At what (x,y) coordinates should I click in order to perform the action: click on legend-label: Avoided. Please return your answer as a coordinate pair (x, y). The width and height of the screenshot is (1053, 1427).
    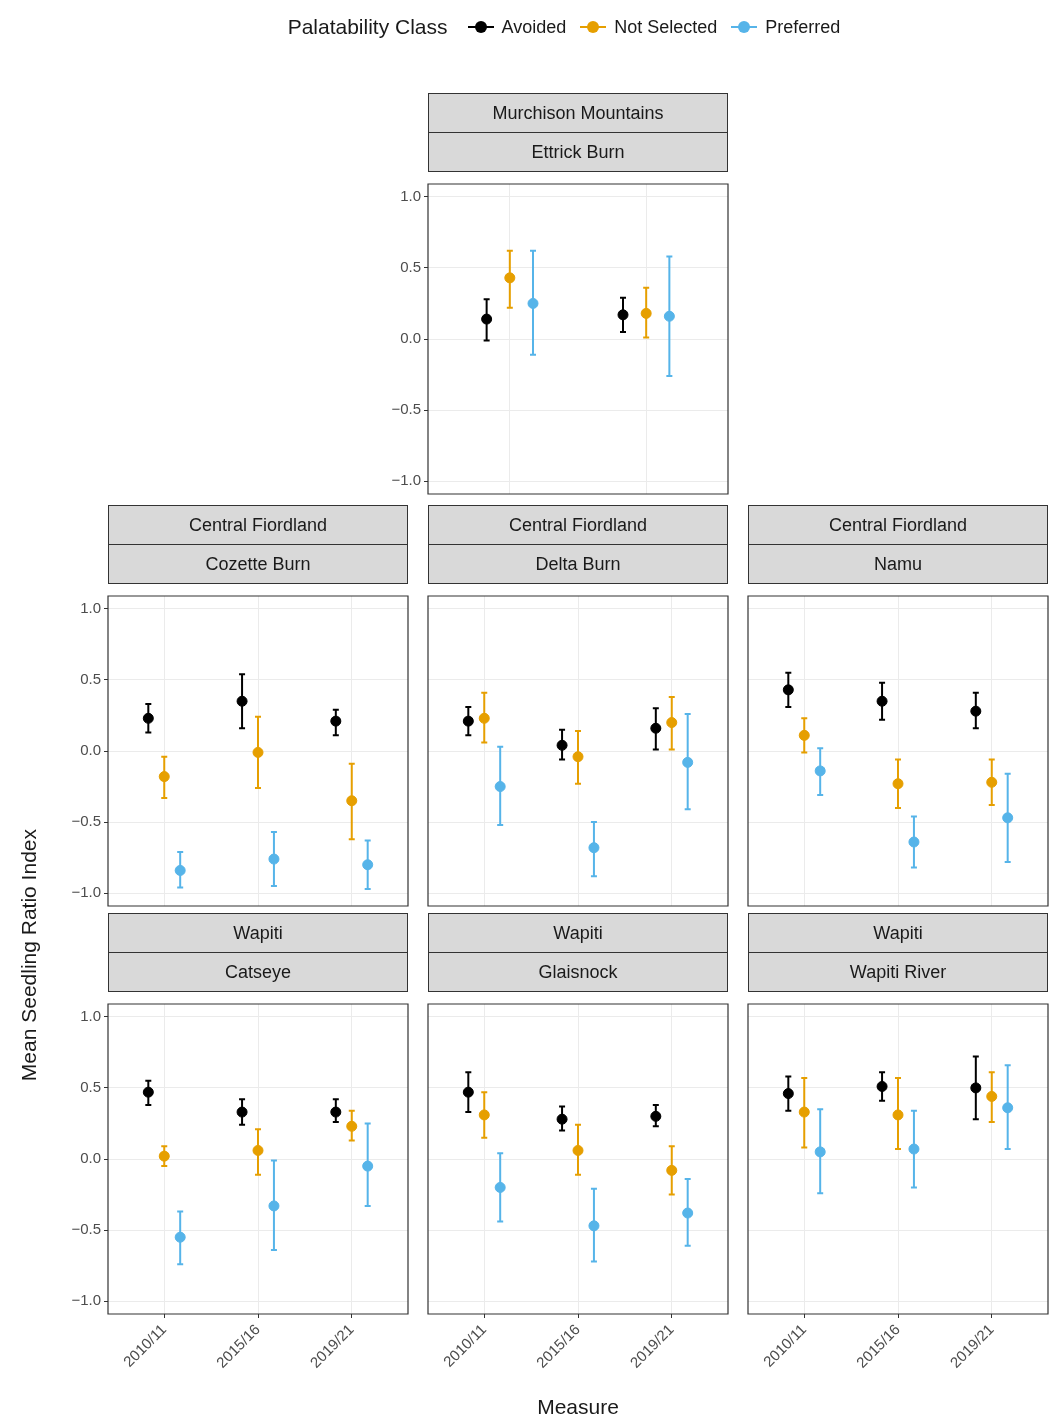
    Looking at the image, I should click on (534, 27).